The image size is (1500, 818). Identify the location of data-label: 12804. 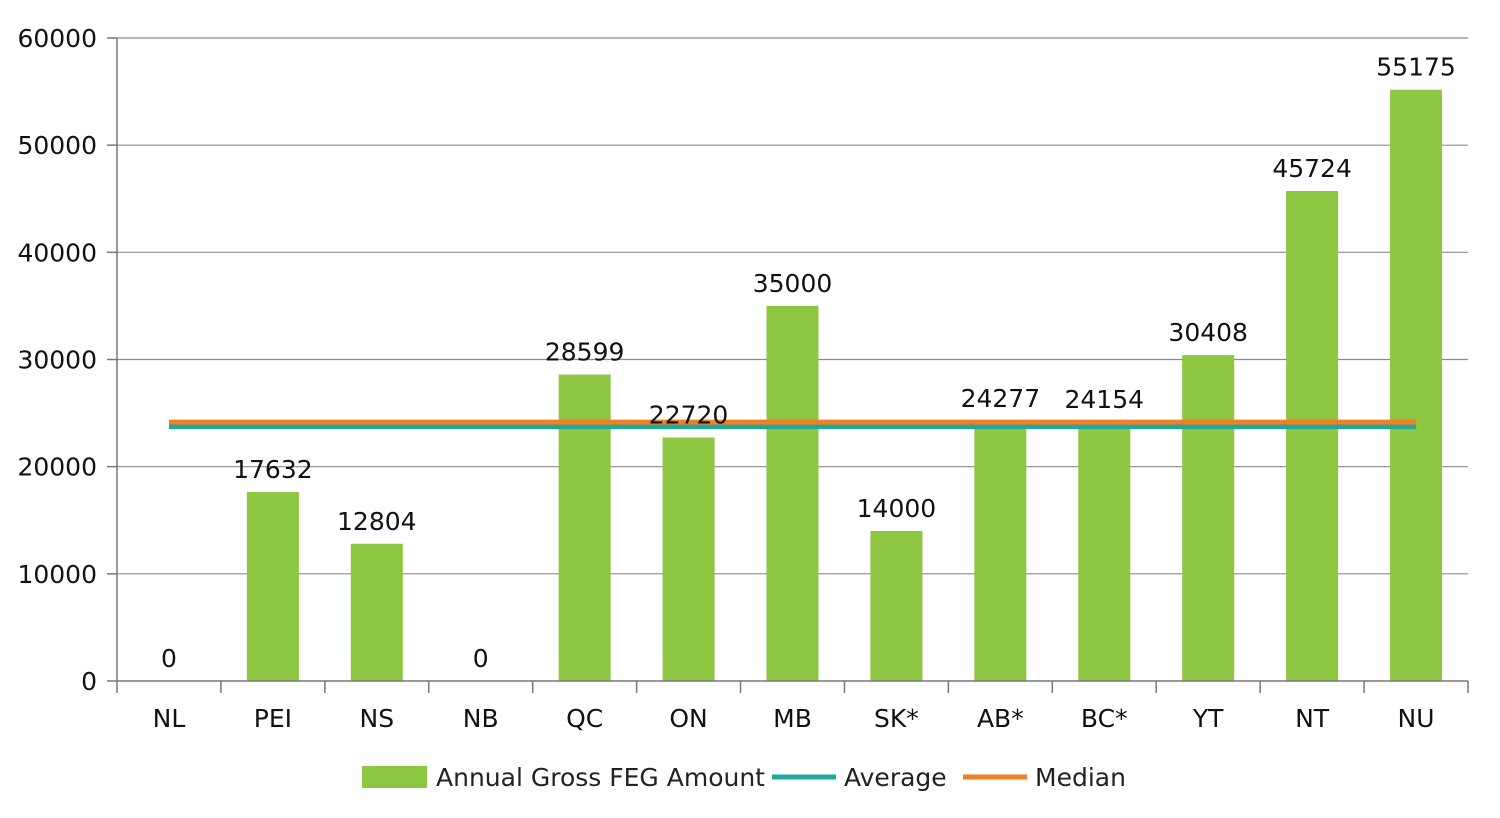
(377, 521).